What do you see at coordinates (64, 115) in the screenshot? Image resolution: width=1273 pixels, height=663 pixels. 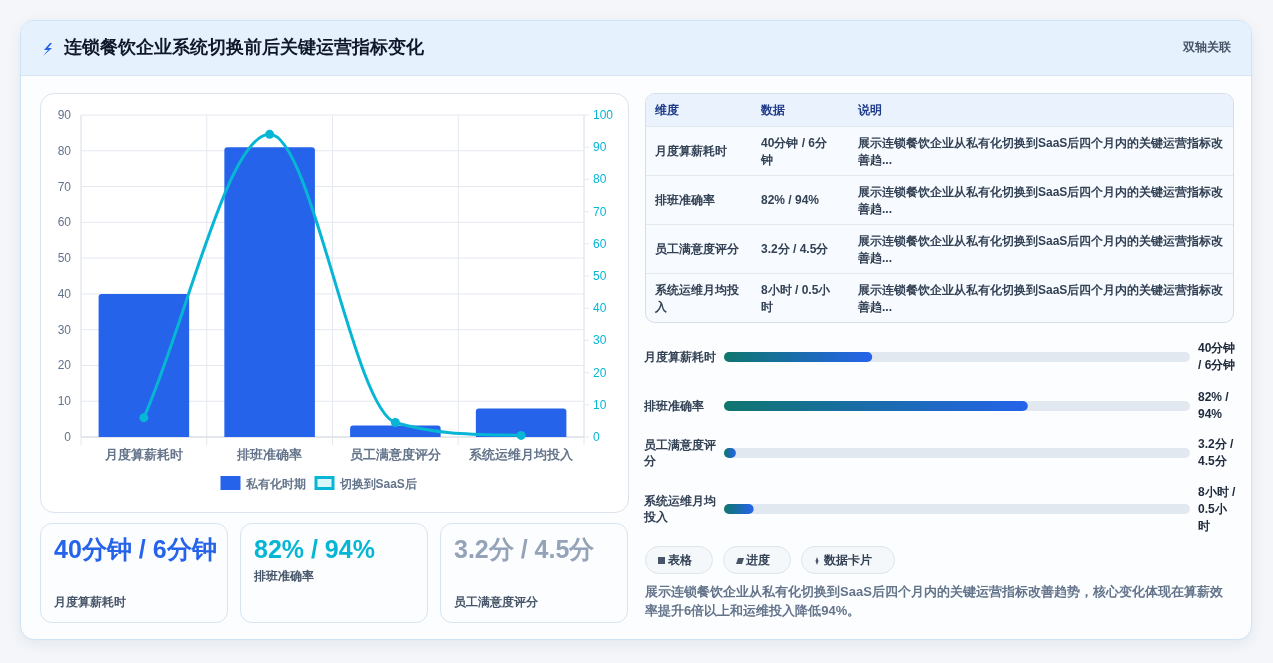 I see `y-tick-label: 90` at bounding box center [64, 115].